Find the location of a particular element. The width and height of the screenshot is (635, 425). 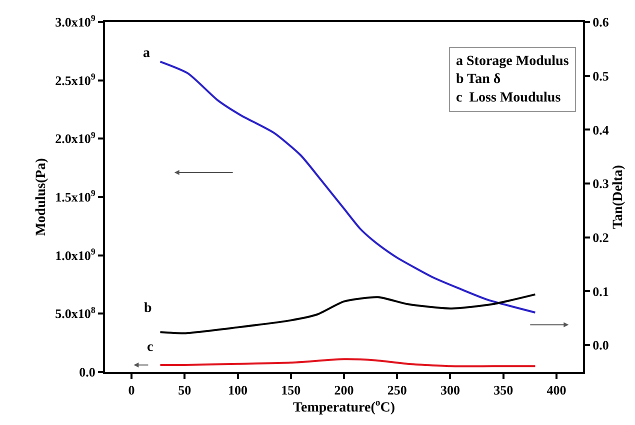

y-tick-label: 2.5x10$^{9}$ is located at coordinates (75, 79).